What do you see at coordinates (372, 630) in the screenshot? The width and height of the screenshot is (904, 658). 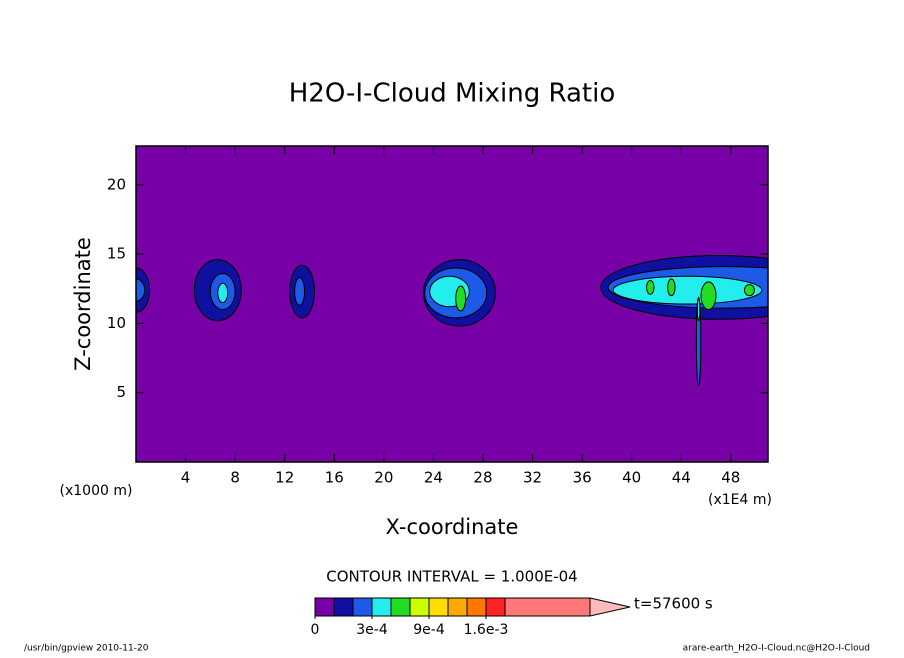 I see `colorbar-tick-label: 3e-4` at bounding box center [372, 630].